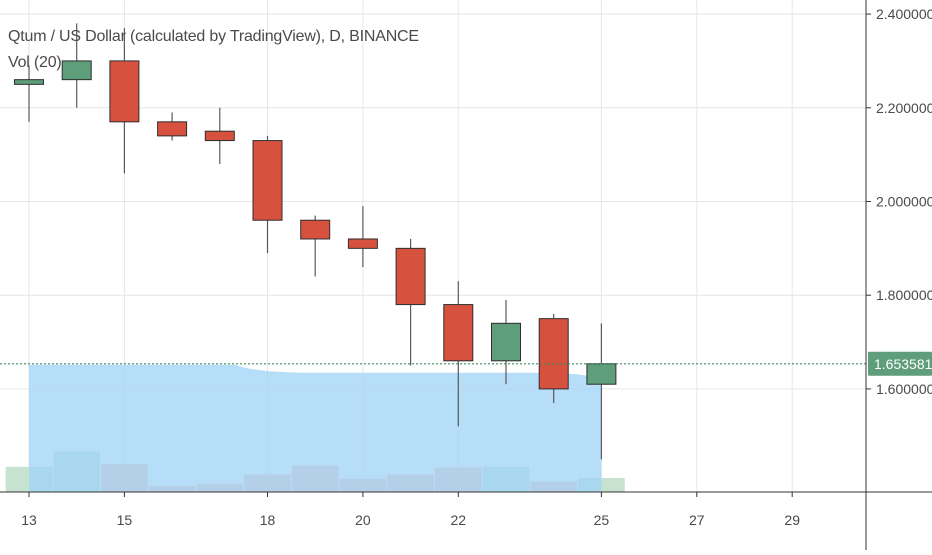  I want to click on x-tick-label: 13, so click(29, 520).